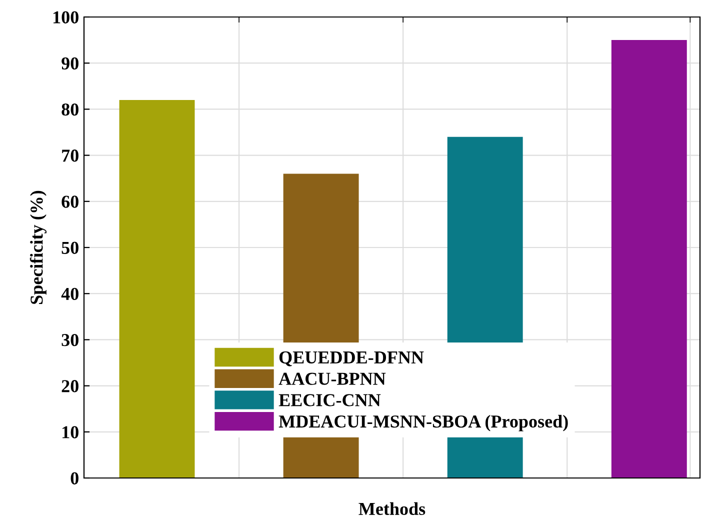  I want to click on y-tick-label: 60, so click(70, 202).